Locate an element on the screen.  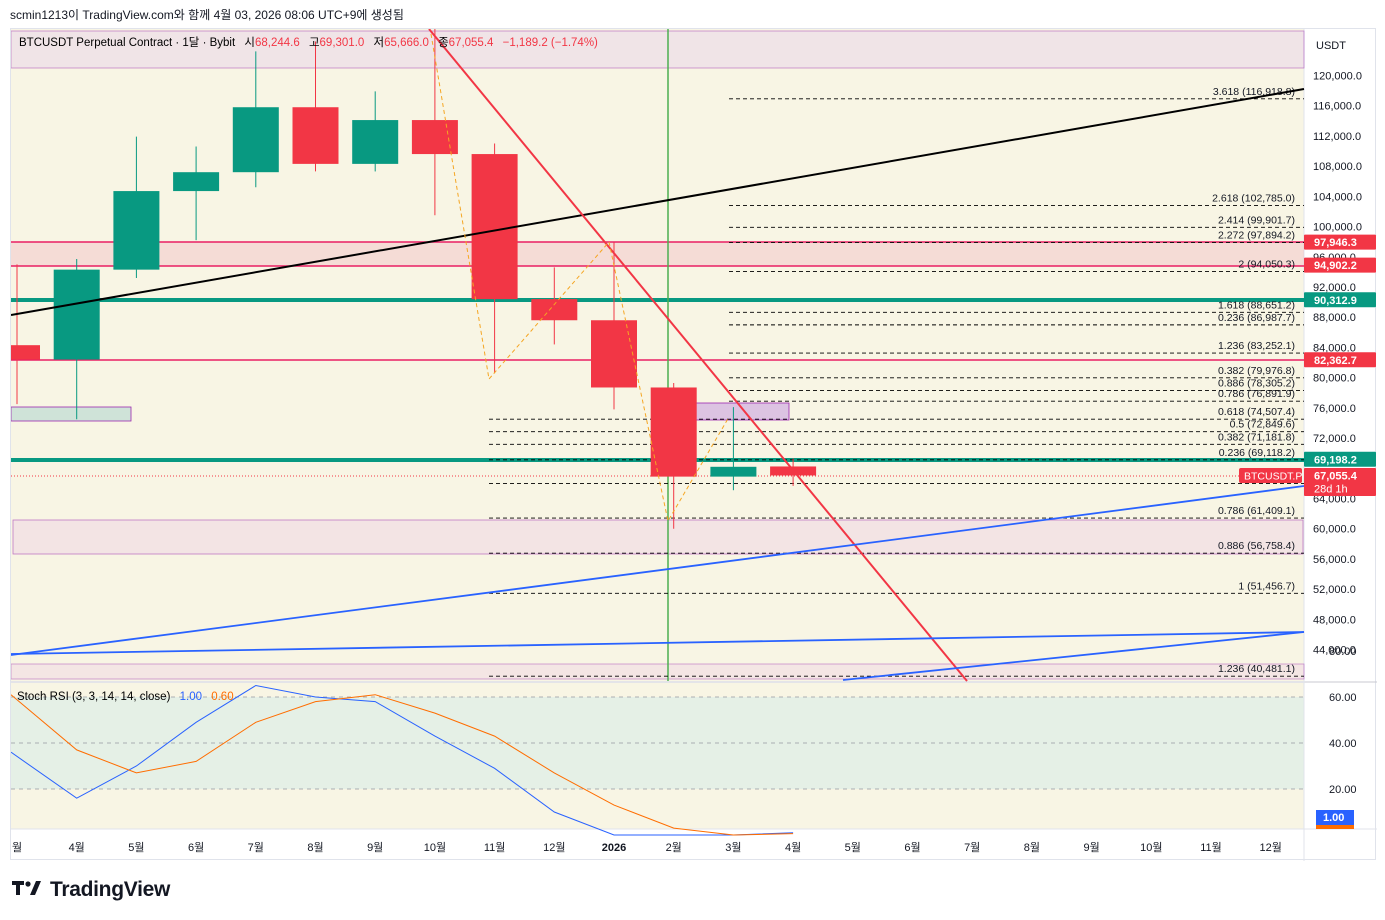
price-tick-label: 100,000.0 is located at coordinates (1337, 228).